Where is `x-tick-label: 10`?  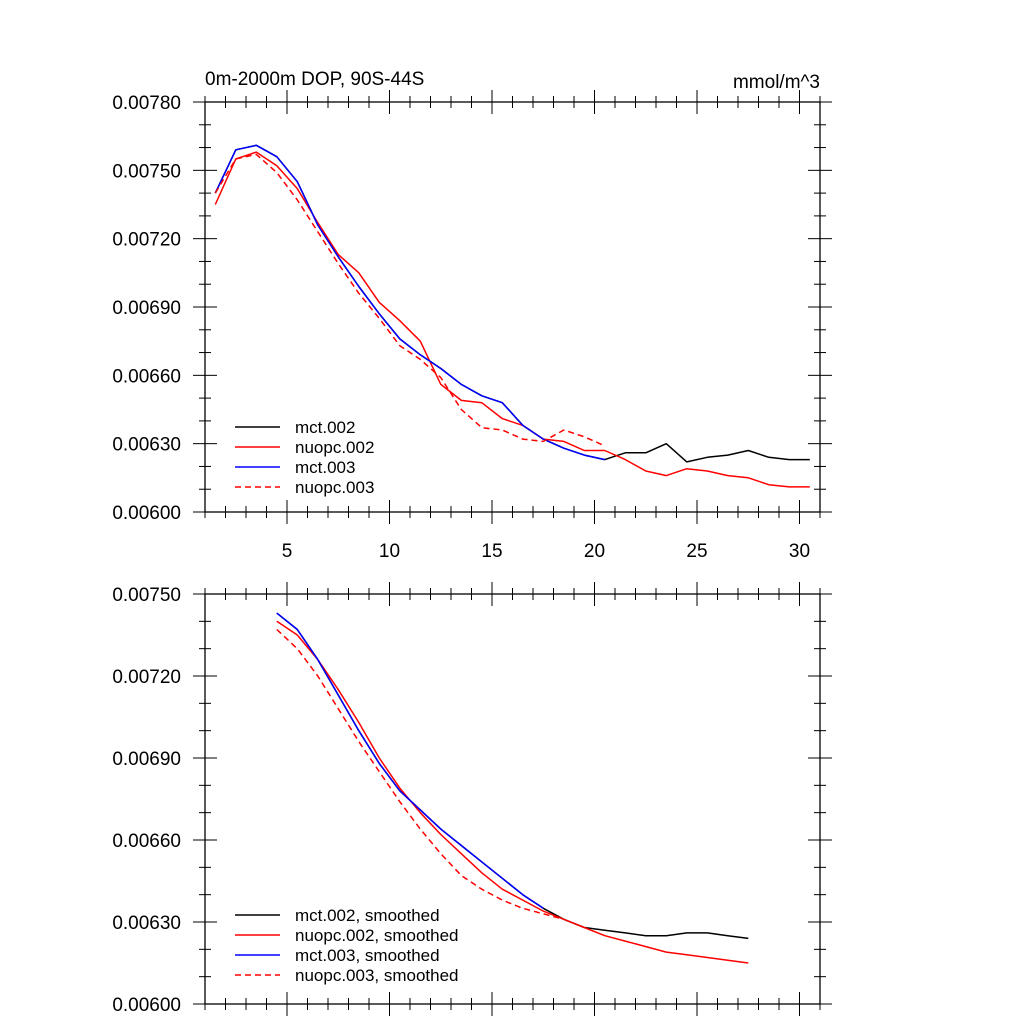
x-tick-label: 10 is located at coordinates (389, 551).